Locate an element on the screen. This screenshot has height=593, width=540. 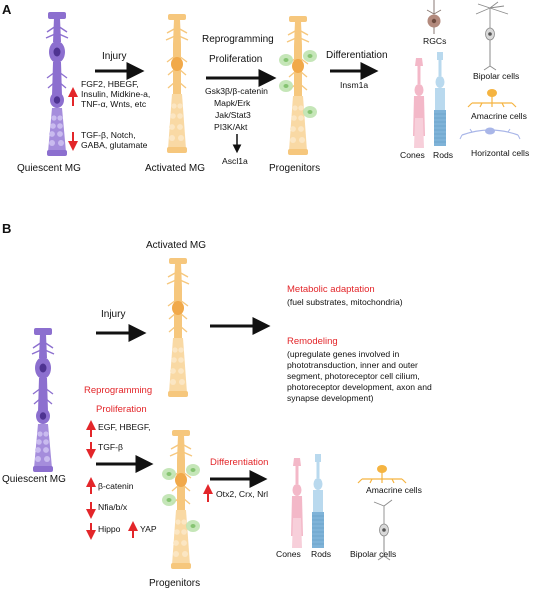
up-factor-line-3: TNF-α, Wnts, etc is located at coordinates (114, 104).